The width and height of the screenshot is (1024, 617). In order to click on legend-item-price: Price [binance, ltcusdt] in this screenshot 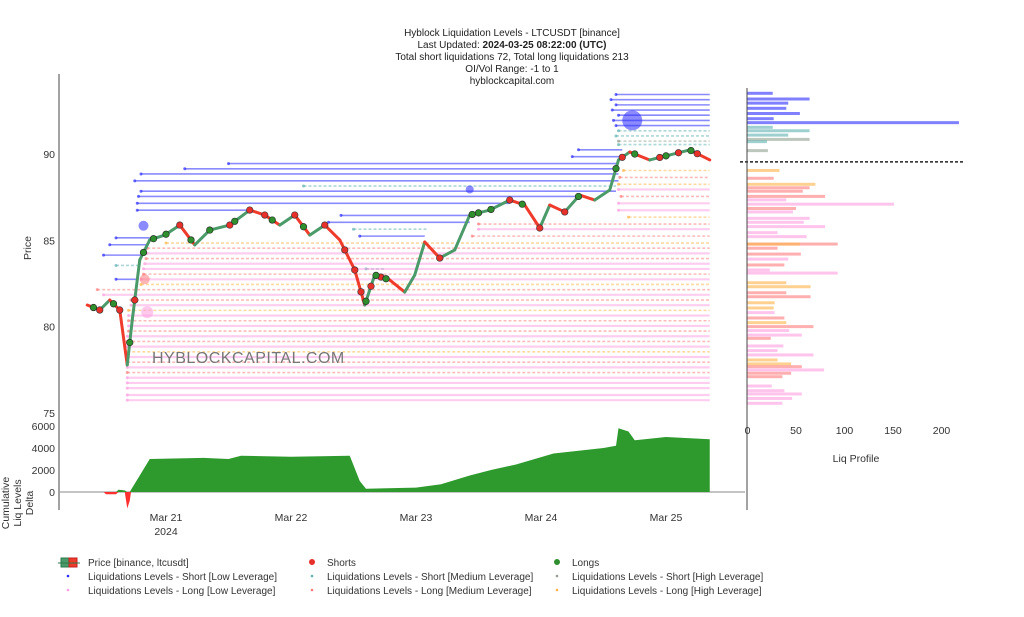, I will do `click(123, 563)`.